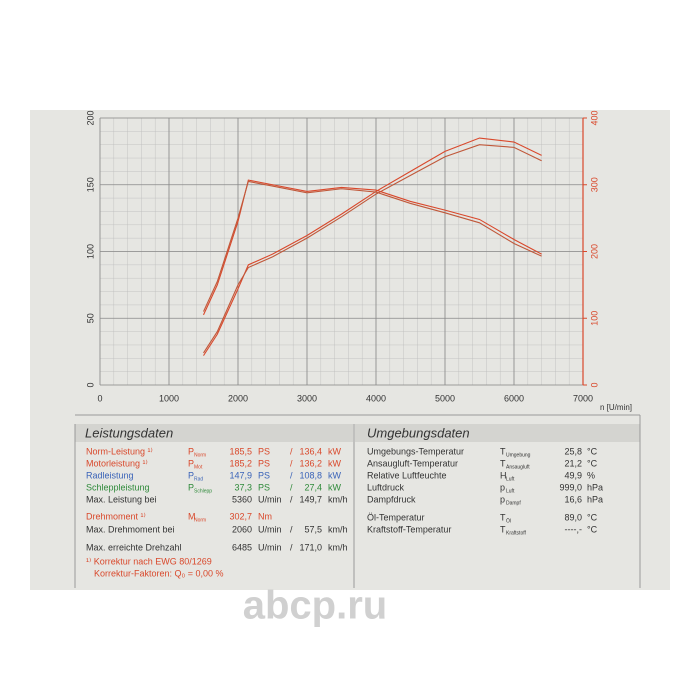 This screenshot has width=700, height=700. Describe the element at coordinates (149, 561) in the screenshot. I see `note: ¹⁾ Korrektur nach EWG 80/1269` at that location.